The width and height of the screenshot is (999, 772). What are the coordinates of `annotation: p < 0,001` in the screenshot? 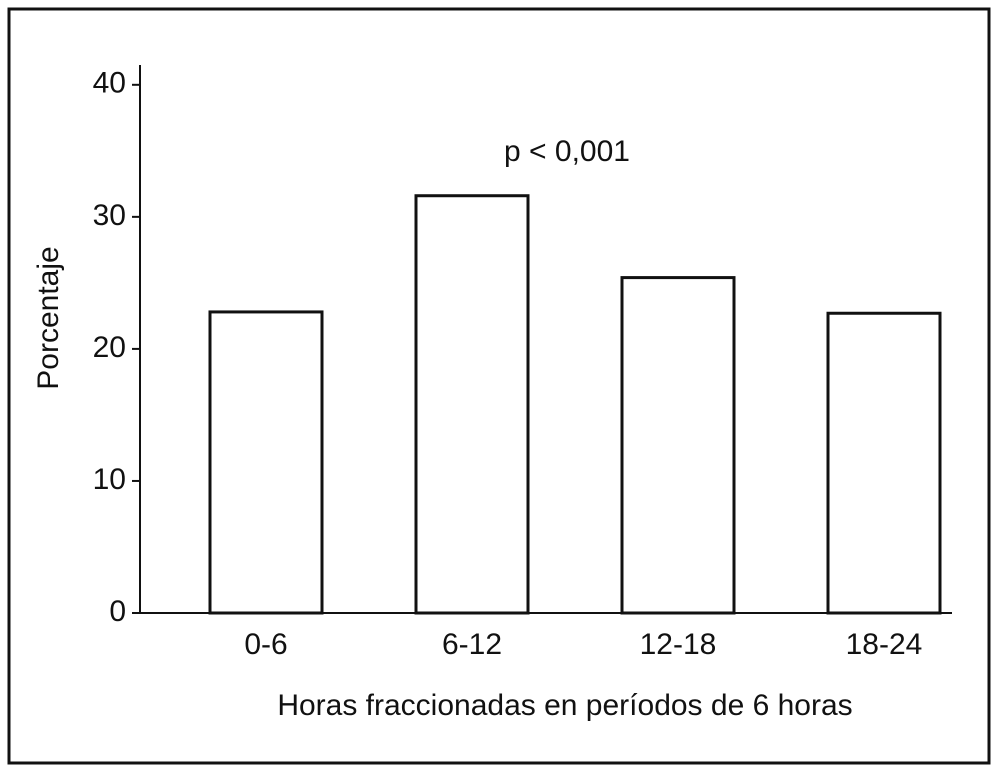 It's located at (567, 151).